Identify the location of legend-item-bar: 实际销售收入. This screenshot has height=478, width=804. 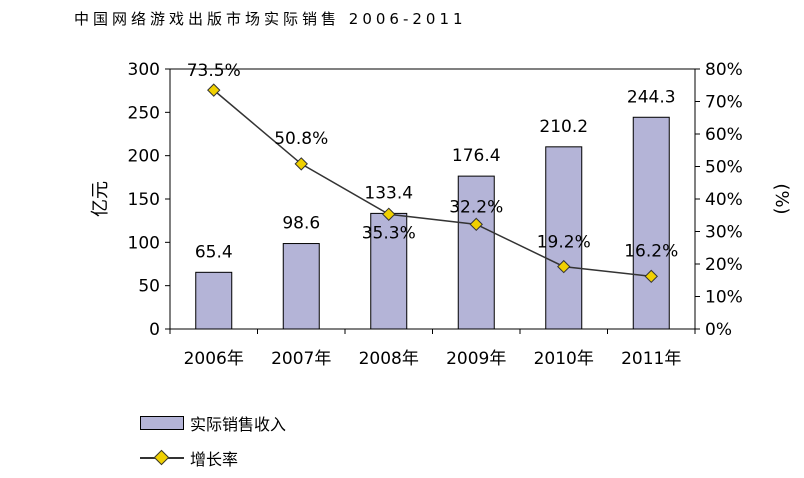
(213, 423).